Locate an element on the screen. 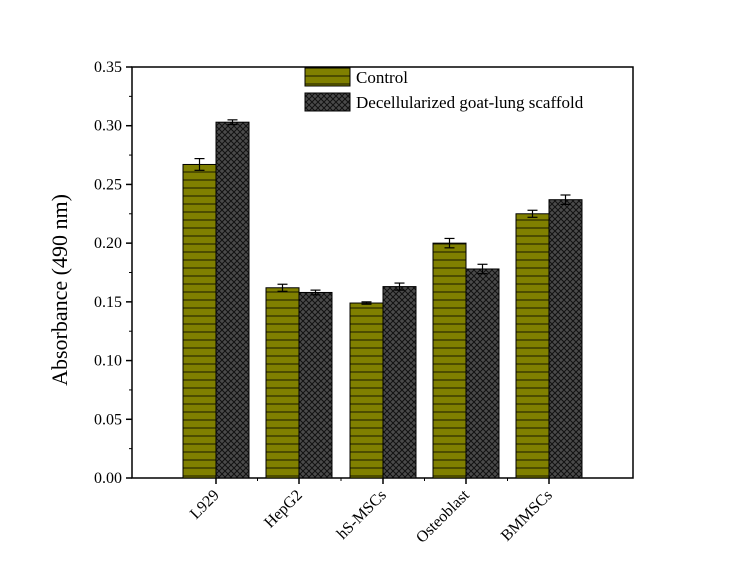 The width and height of the screenshot is (734, 572). y-tick-label: 0.20 is located at coordinates (108, 243).